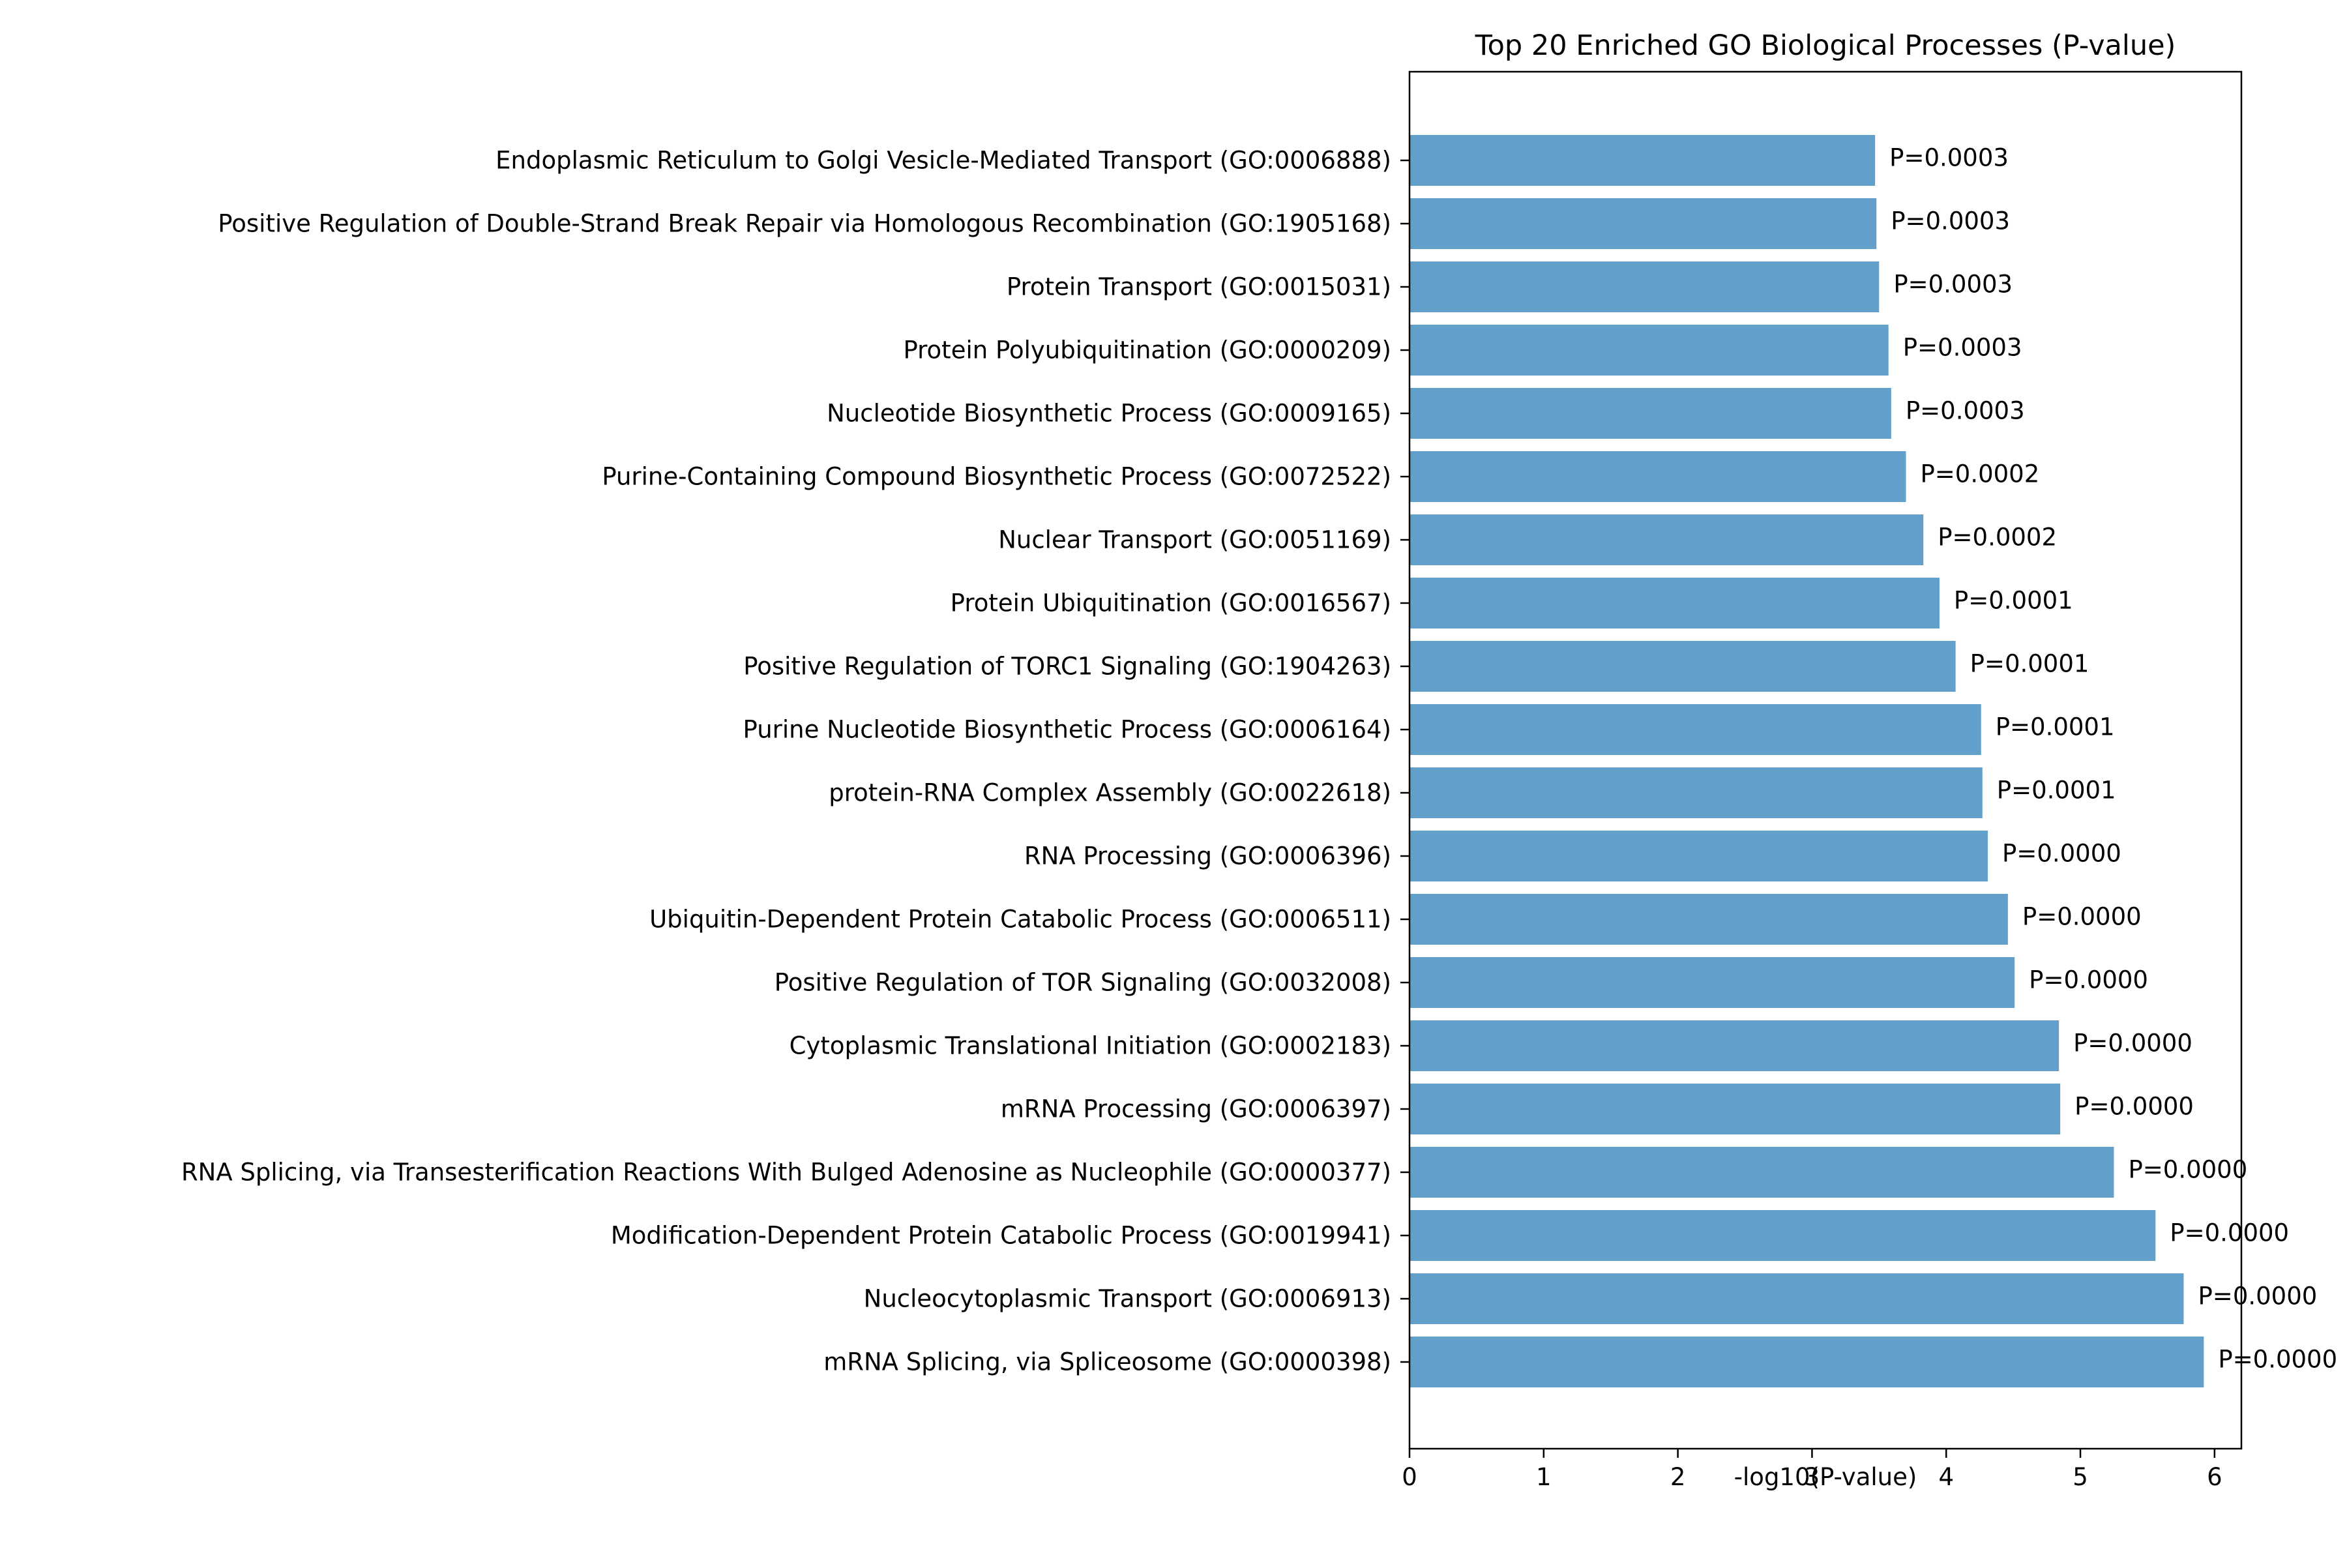 This screenshot has height=1568, width=2347. I want to click on x-axis-label: -log10(P-value), so click(1825, 1477).